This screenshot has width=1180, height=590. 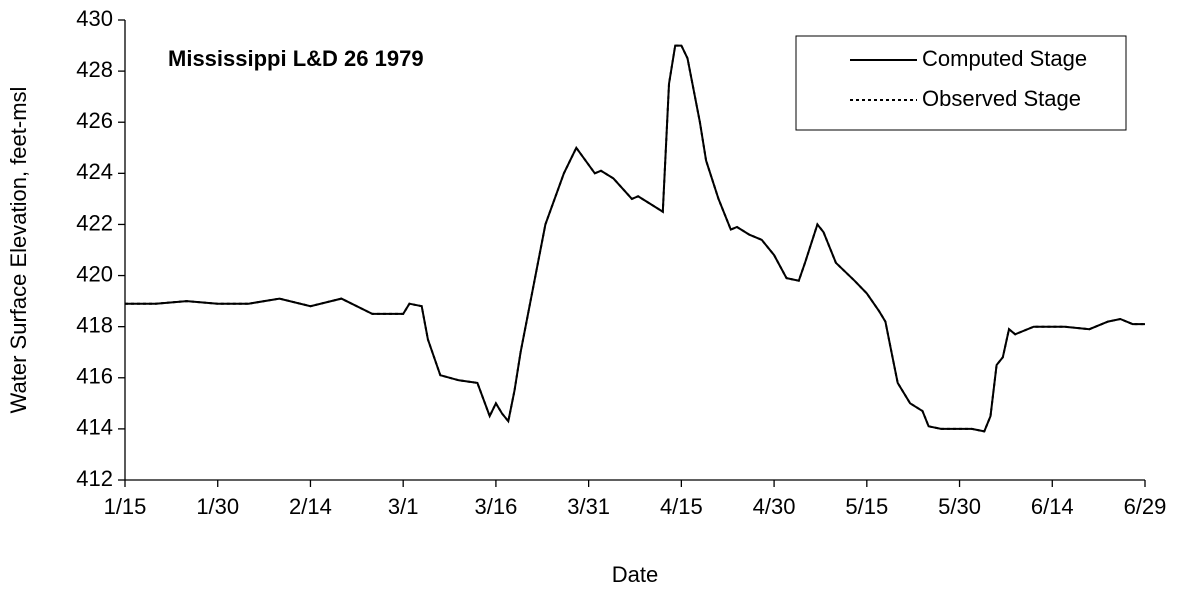 I want to click on y-tick-label: 422, so click(x=94, y=222).